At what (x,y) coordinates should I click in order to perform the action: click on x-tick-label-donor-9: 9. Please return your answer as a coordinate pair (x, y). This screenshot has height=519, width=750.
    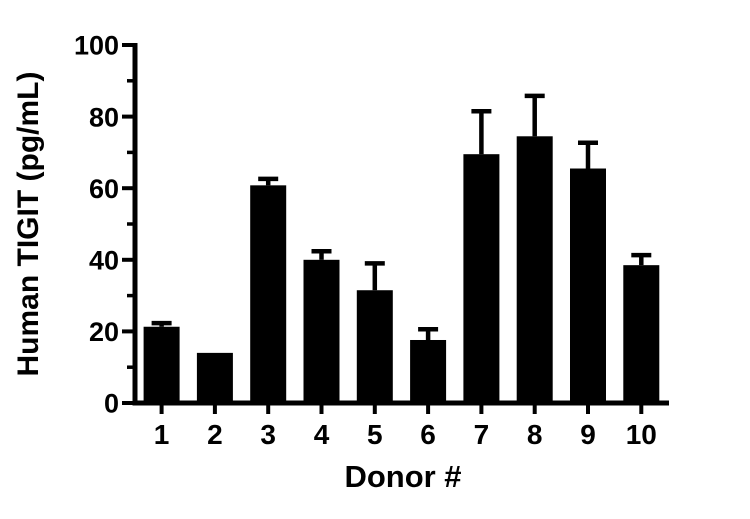
    Looking at the image, I should click on (588, 434).